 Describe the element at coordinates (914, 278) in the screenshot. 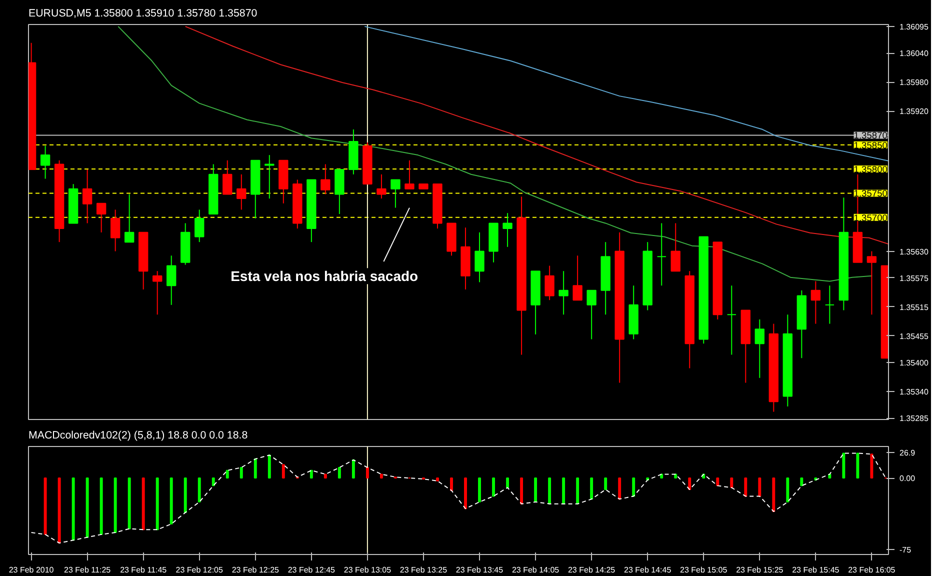

I see `y-tick-label: 1.35575` at that location.